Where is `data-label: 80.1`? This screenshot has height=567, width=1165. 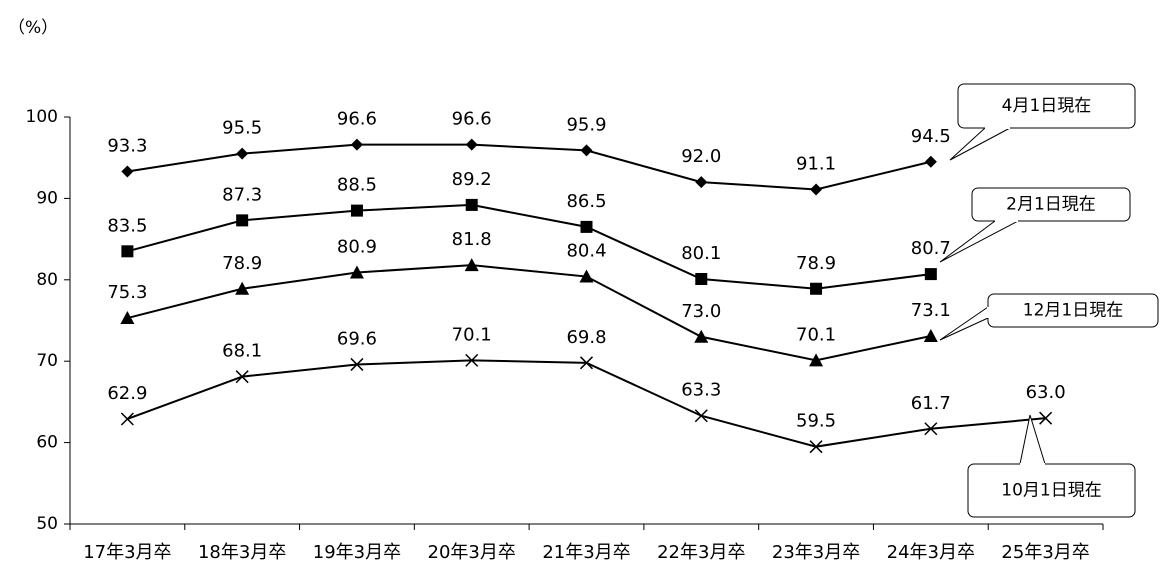 data-label: 80.1 is located at coordinates (701, 253).